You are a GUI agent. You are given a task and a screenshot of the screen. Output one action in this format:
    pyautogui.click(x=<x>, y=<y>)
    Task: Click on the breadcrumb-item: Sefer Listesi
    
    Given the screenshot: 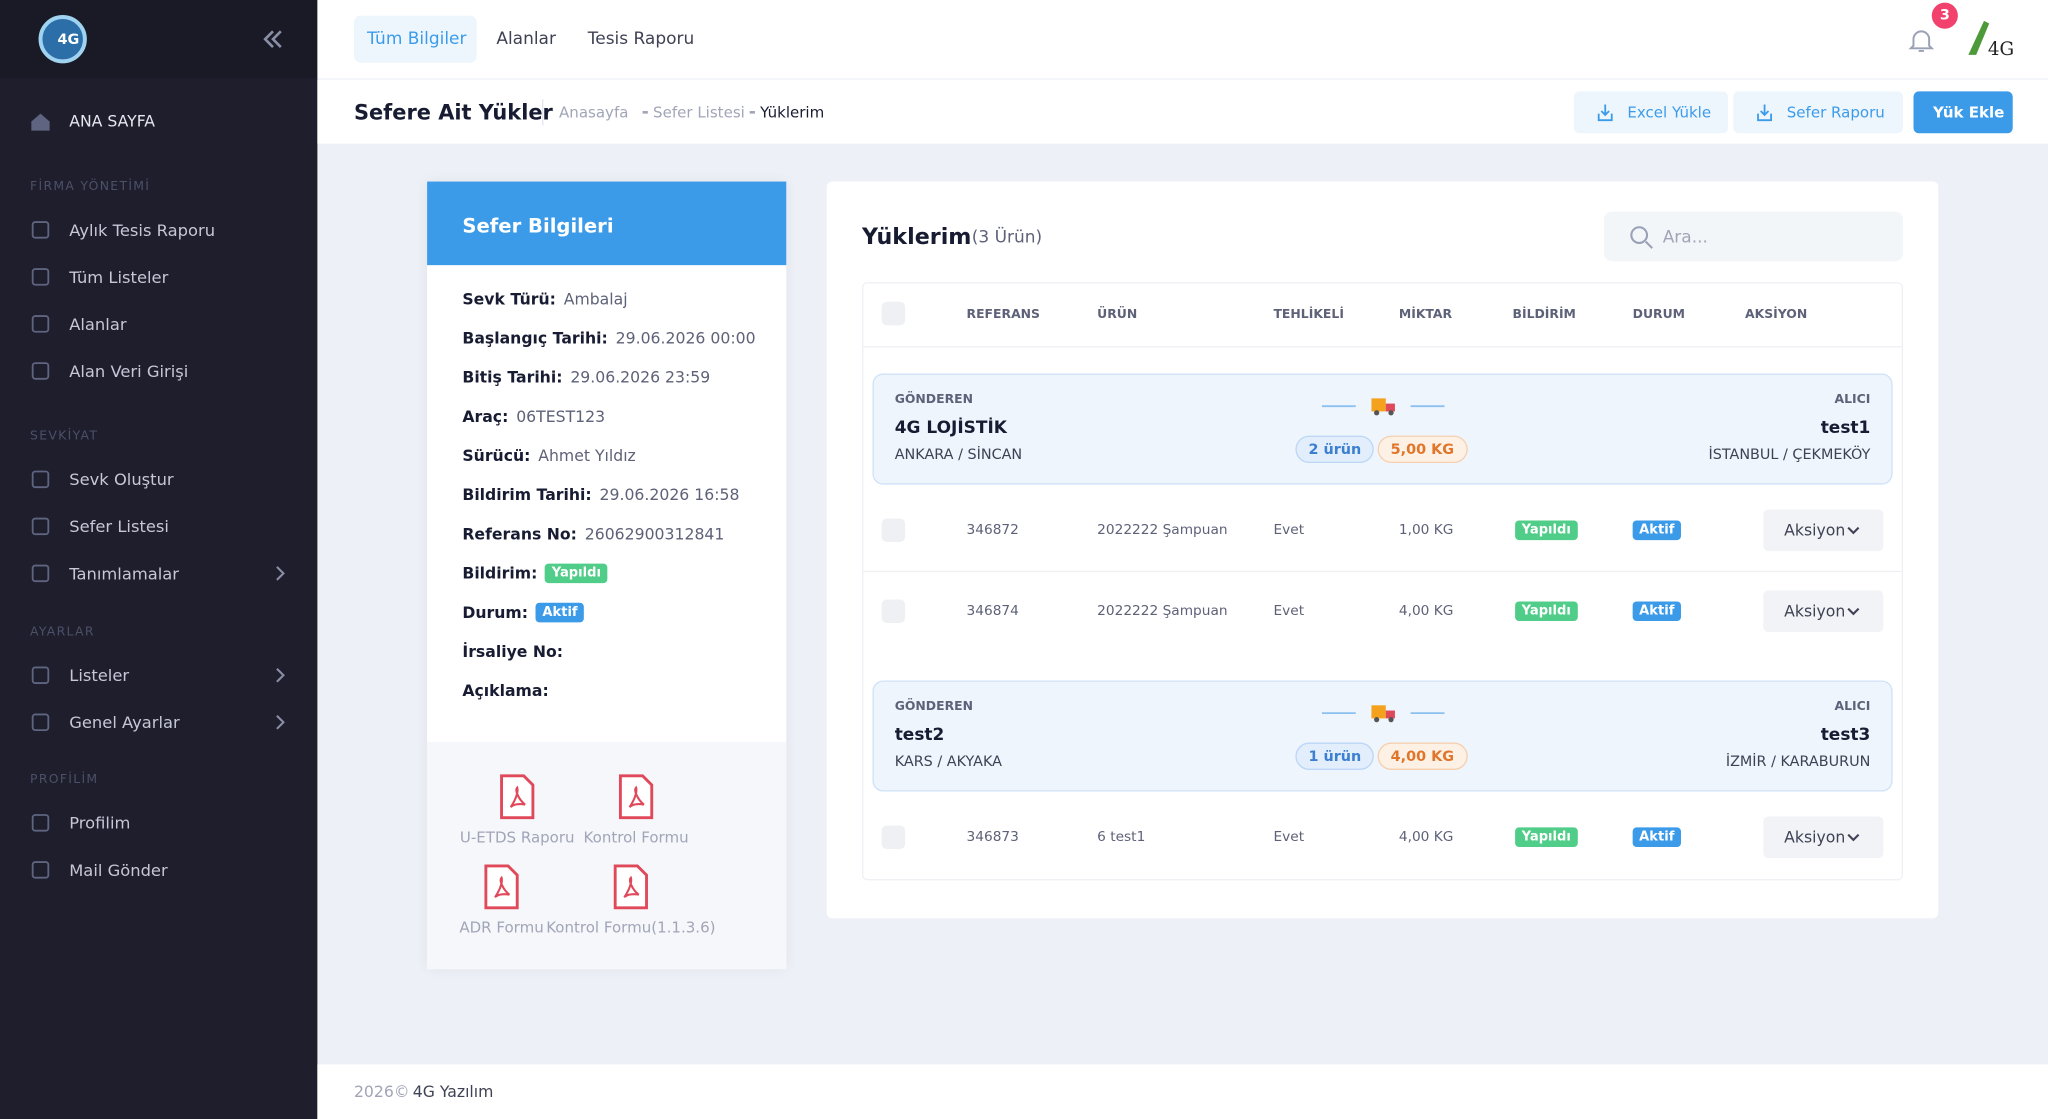 What is the action you would take?
    pyautogui.click(x=699, y=112)
    